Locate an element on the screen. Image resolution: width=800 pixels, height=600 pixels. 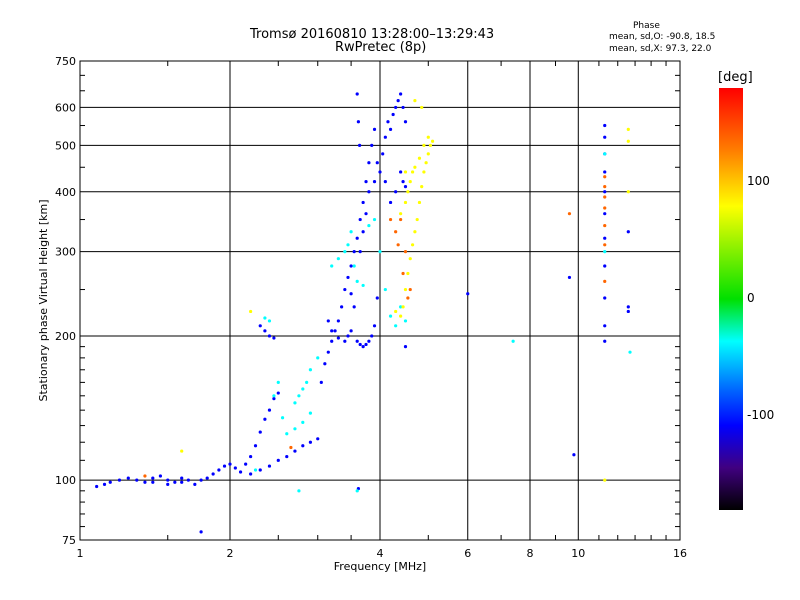
phase-stats-o: mean, sd,O: -90.8, 18.5 is located at coordinates (662, 37).